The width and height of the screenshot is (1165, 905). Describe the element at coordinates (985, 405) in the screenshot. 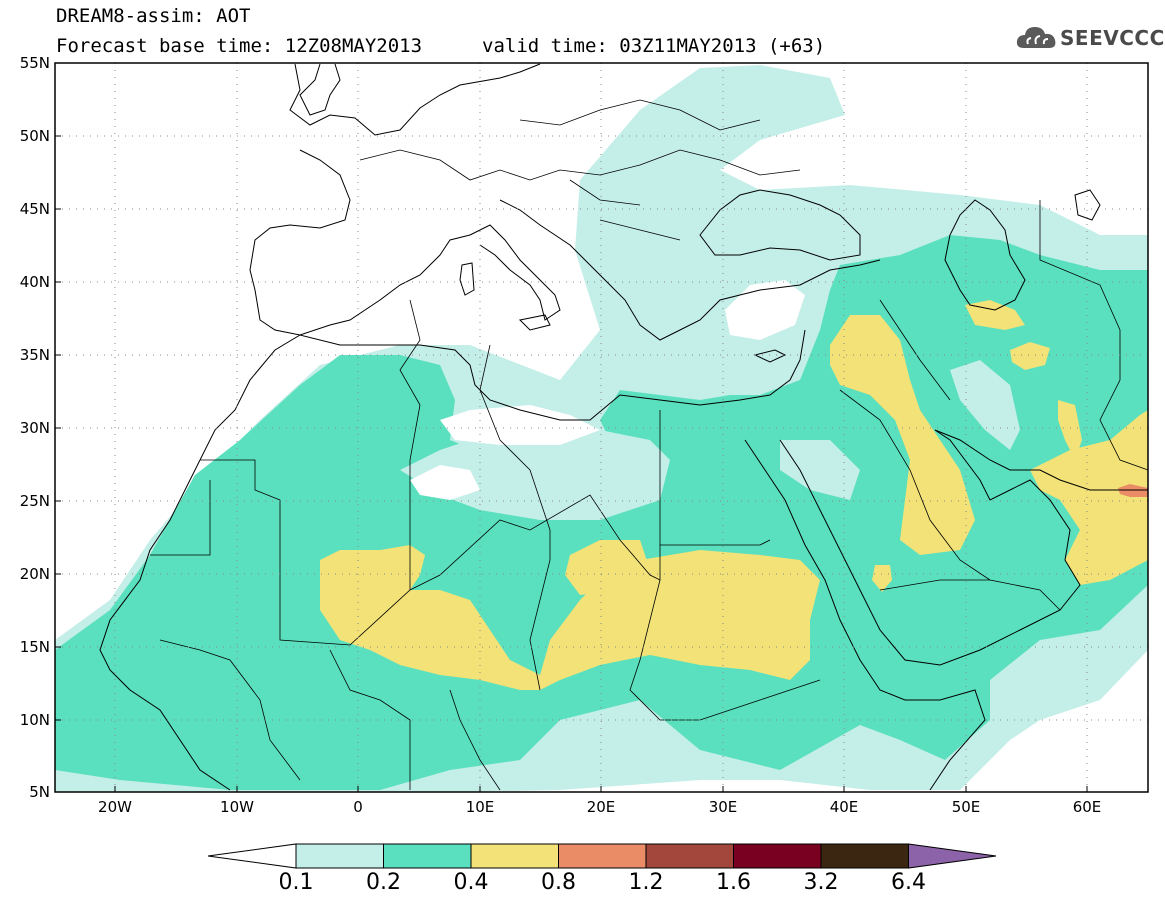

I see `aot-contour-0-1-hole-arabia` at that location.